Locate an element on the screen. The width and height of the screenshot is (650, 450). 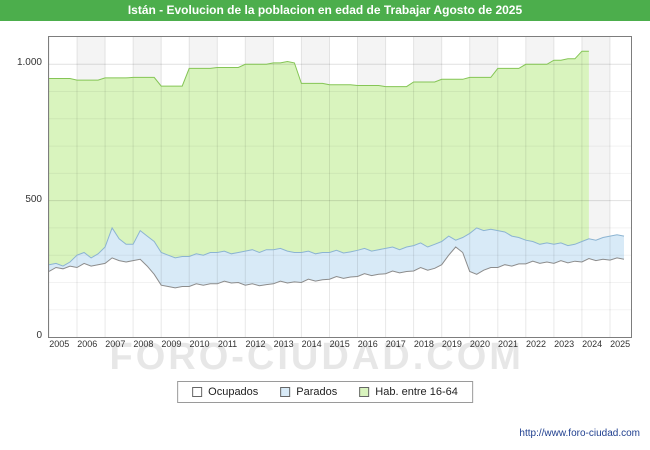
x-tick-label: 2022 is located at coordinates (536, 344).